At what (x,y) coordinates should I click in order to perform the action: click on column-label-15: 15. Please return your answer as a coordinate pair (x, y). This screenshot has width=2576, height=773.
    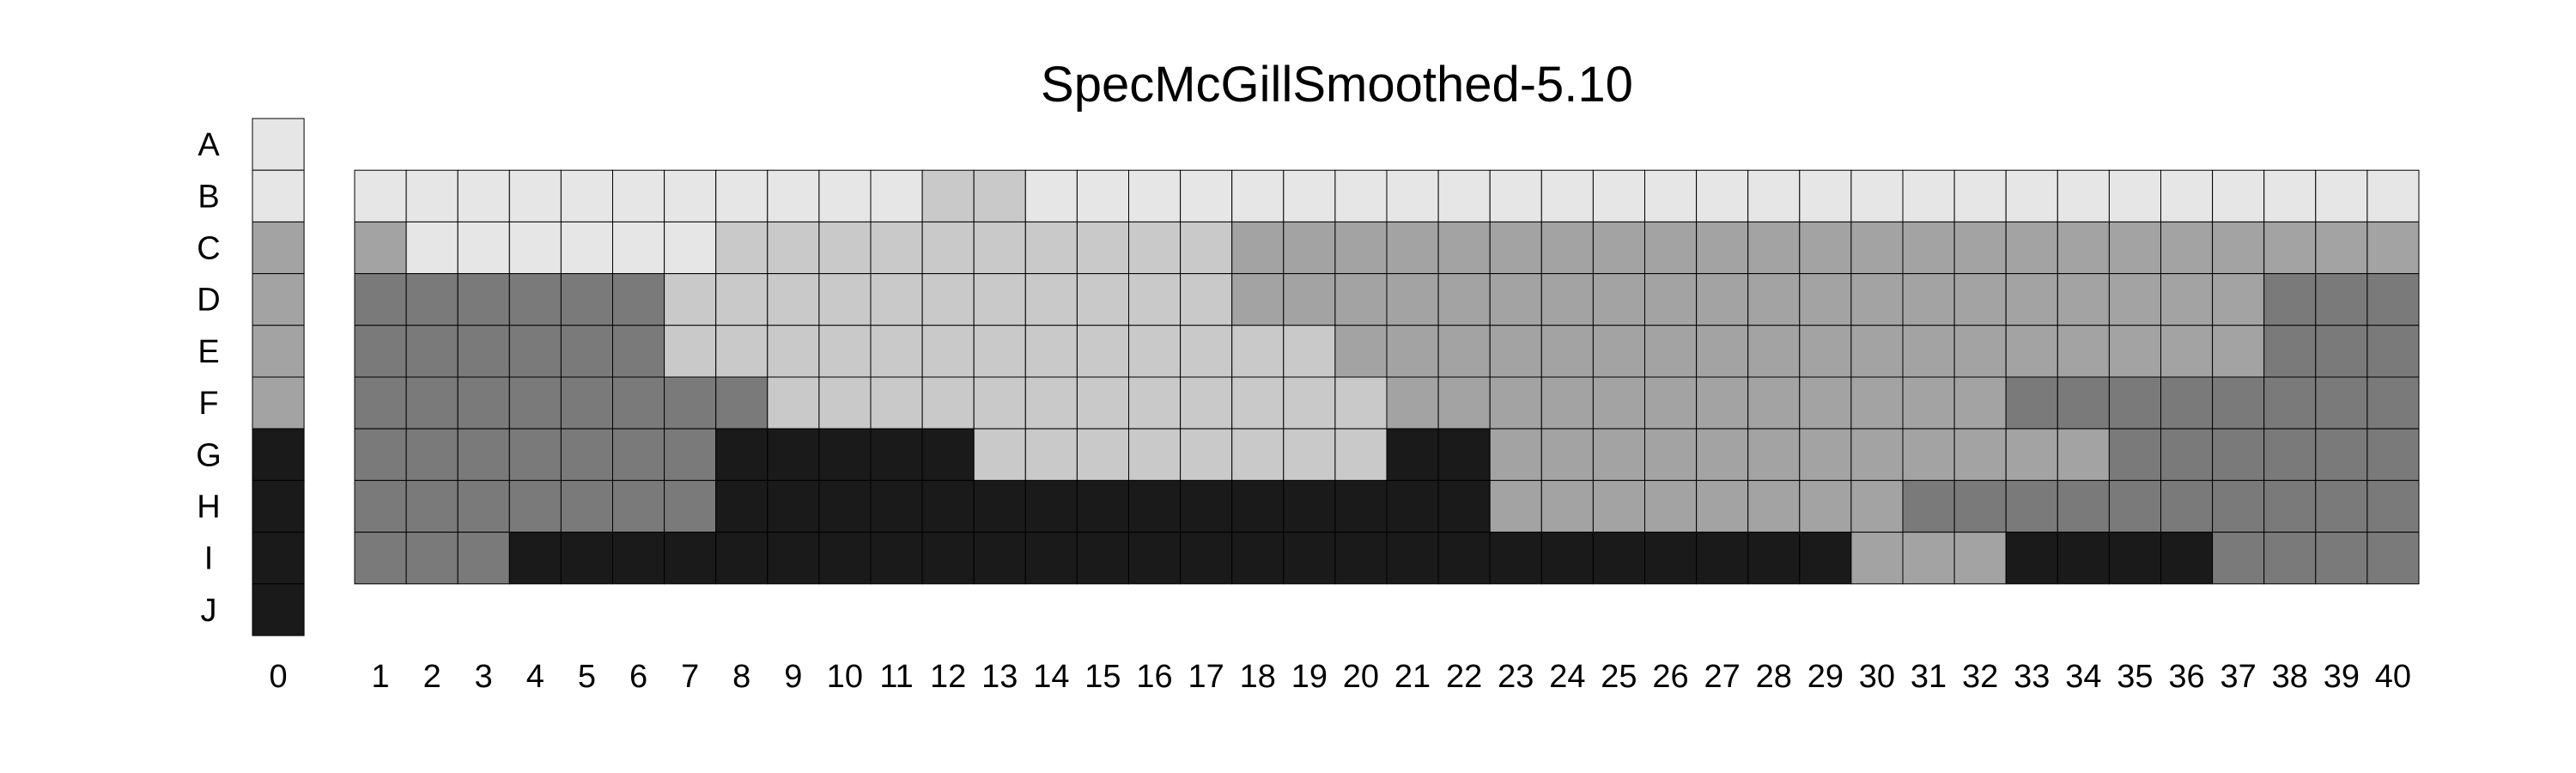
    Looking at the image, I should click on (1102, 677).